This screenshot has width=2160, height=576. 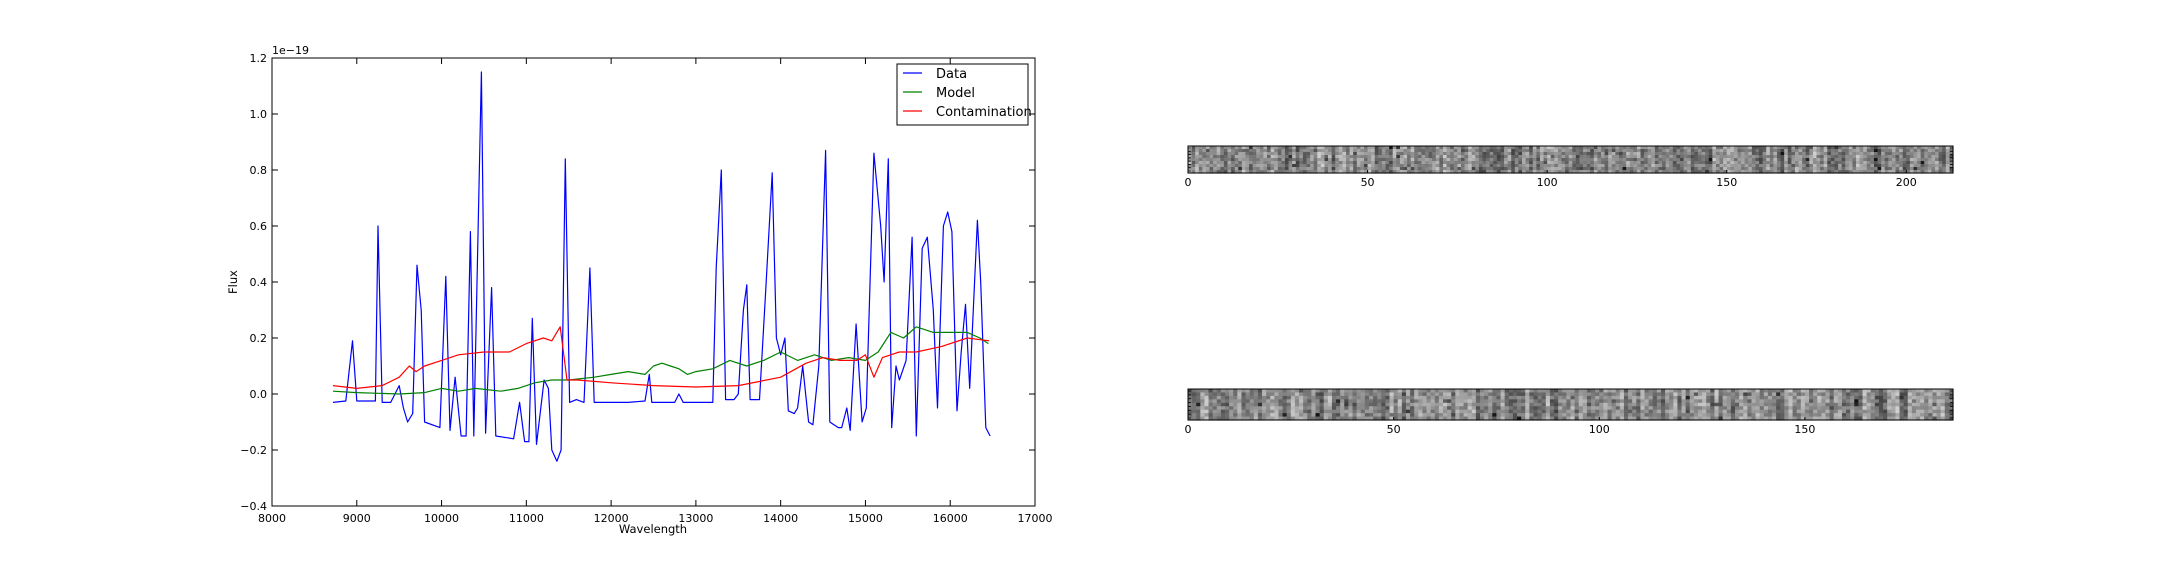 What do you see at coordinates (233, 282) in the screenshot?
I see `y-axis-label: Flux` at bounding box center [233, 282].